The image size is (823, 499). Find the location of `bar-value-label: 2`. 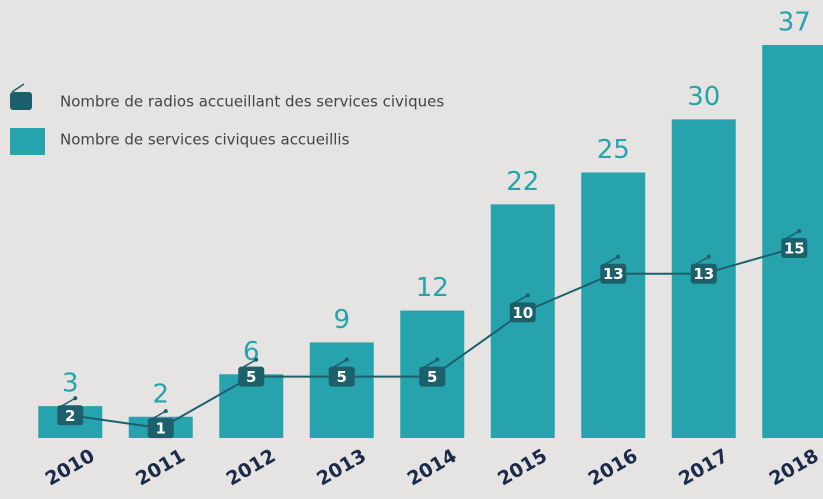

bar-value-label: 2 is located at coordinates (160, 394).